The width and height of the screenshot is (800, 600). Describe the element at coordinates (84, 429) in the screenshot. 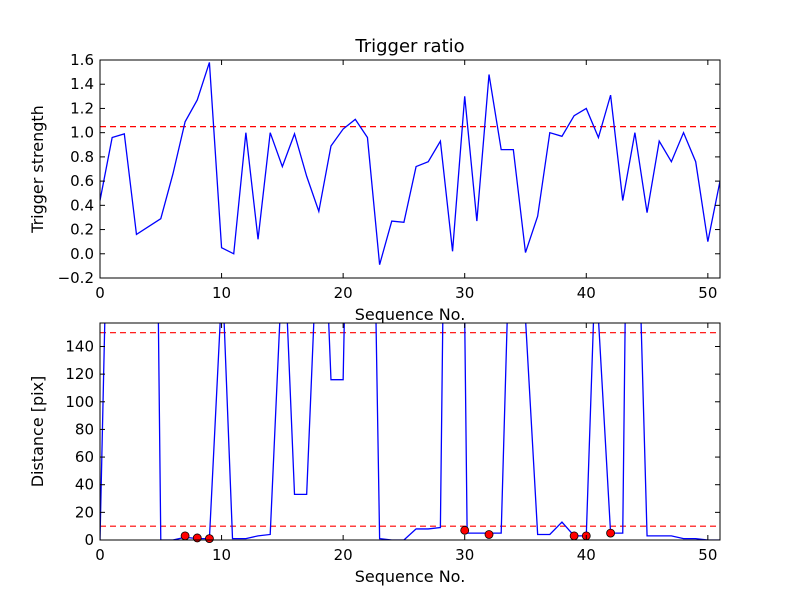

I see `chart-2-y-tick-label: 80` at that location.